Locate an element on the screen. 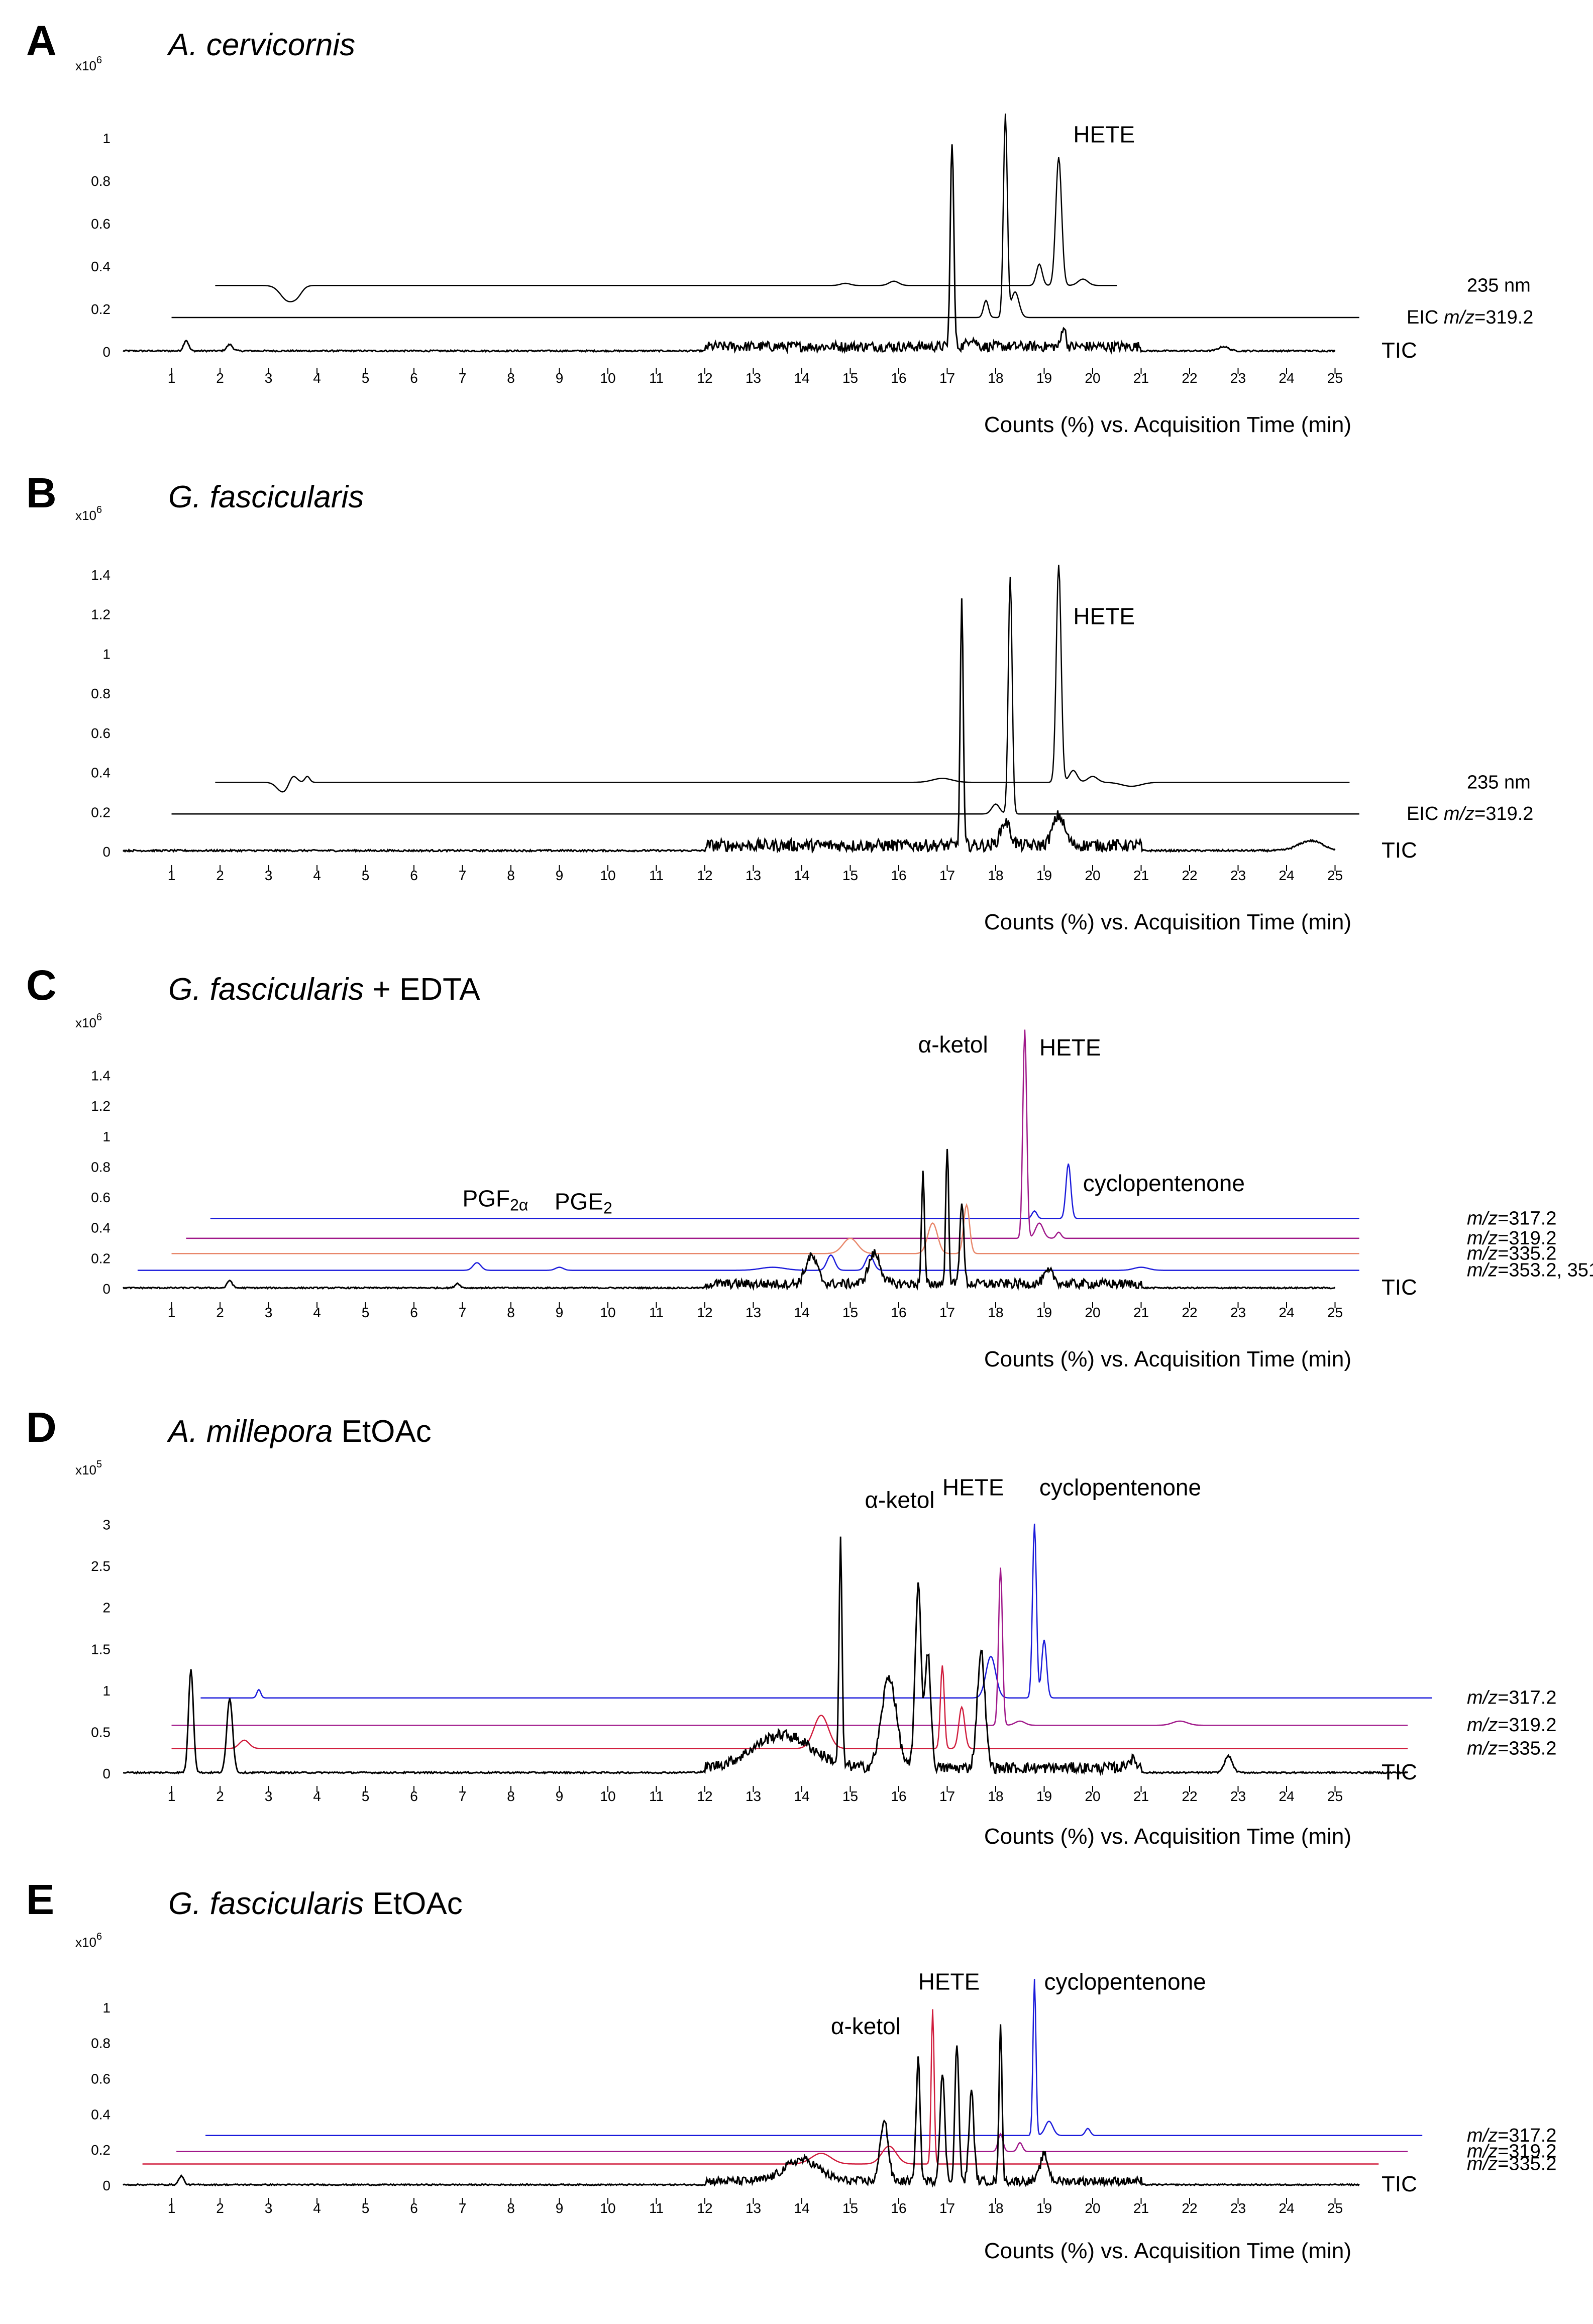 This screenshot has height=2324, width=1593. y-tick-label: 0.6 is located at coordinates (101, 2079).